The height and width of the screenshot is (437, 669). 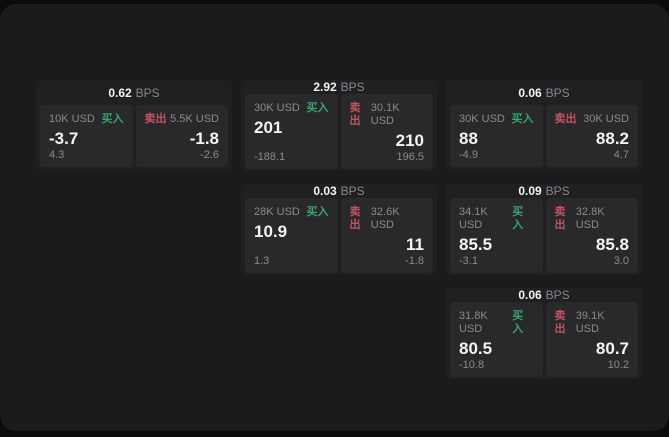 I want to click on bps-value: 0.62, so click(x=120, y=92).